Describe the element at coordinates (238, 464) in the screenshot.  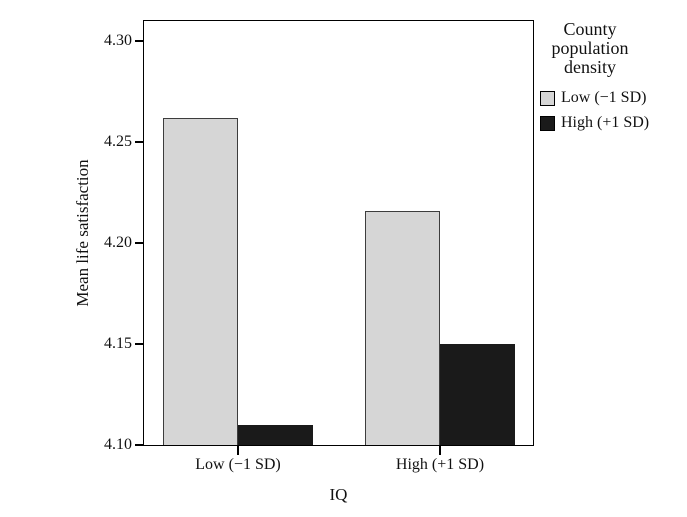
I see `x-tick-label: Low (−1 SD)` at that location.